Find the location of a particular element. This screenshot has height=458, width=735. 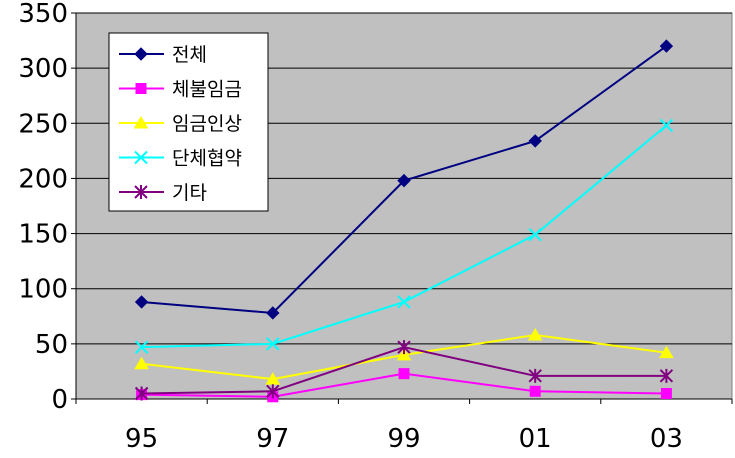

y-tick-label: 50 is located at coordinates (51, 345).